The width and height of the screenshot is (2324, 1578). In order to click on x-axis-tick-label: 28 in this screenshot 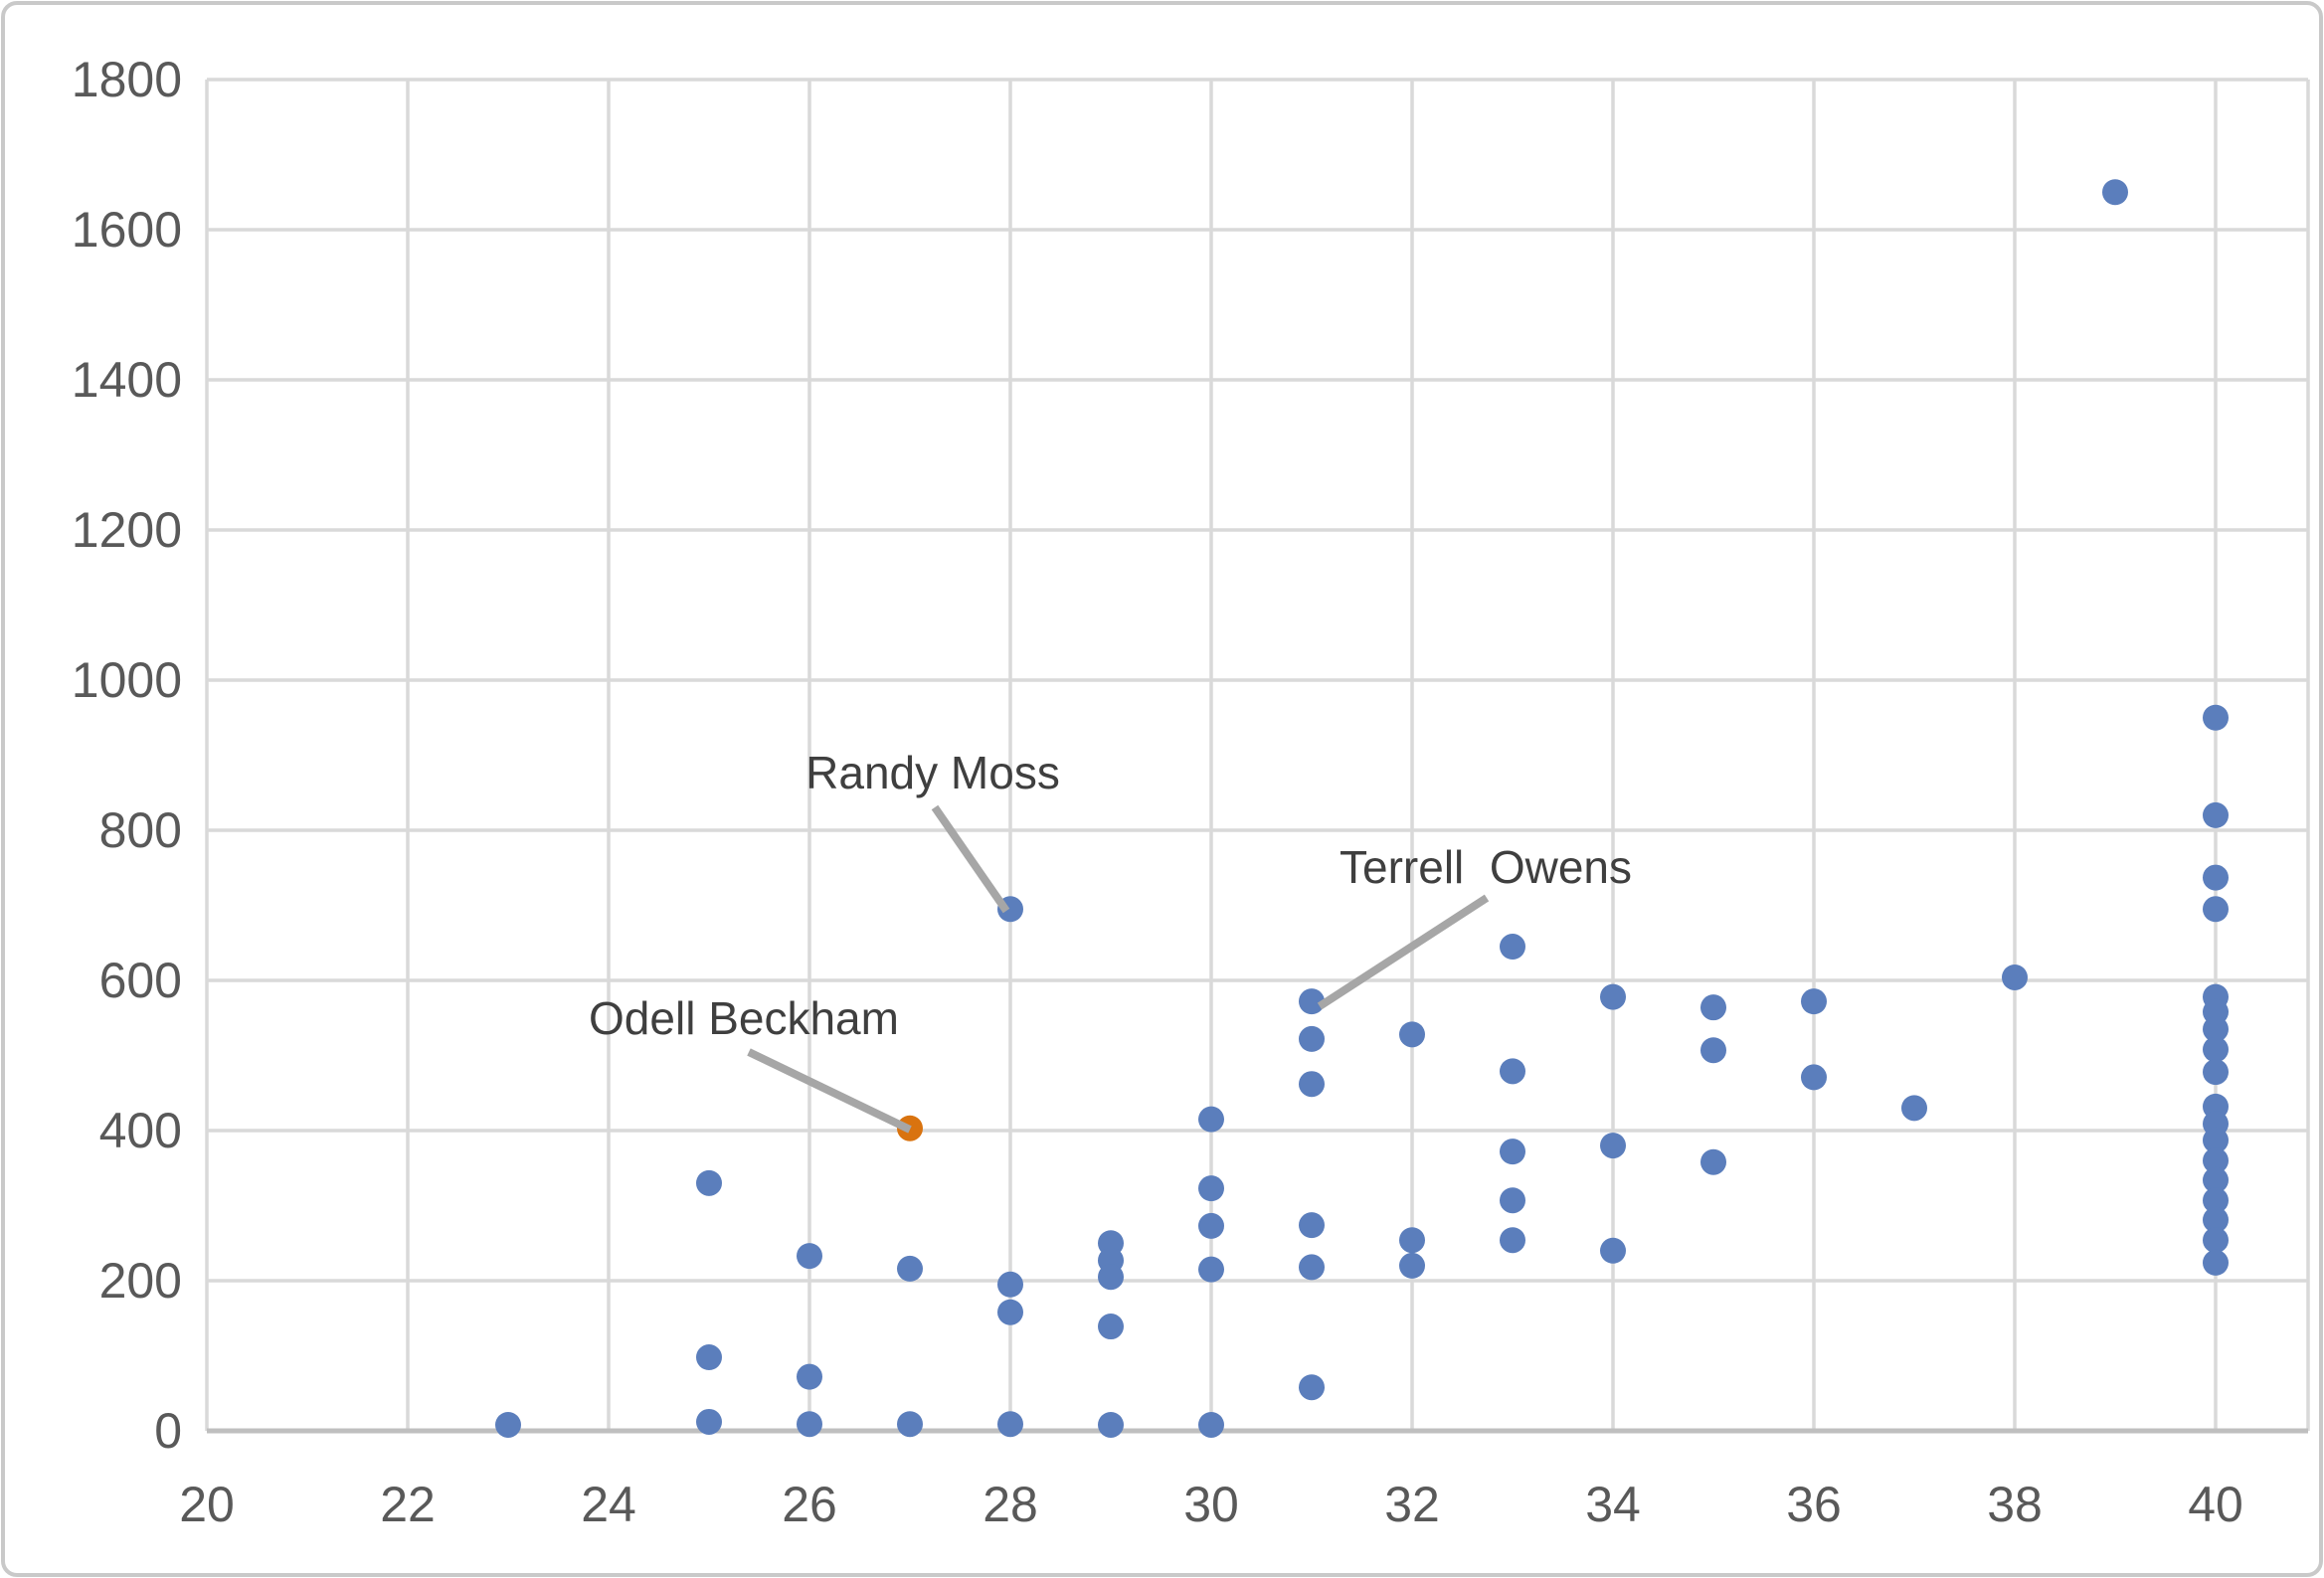, I will do `click(1010, 1504)`.